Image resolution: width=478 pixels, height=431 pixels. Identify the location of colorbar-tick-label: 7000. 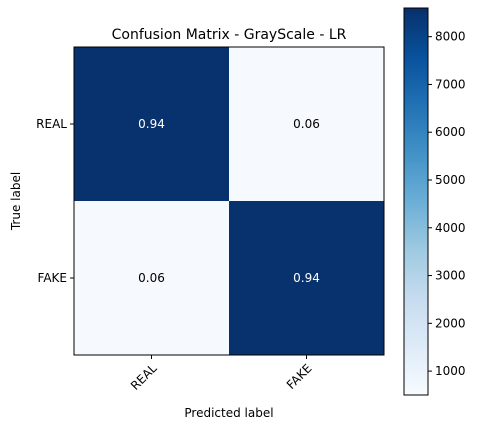
(450, 84).